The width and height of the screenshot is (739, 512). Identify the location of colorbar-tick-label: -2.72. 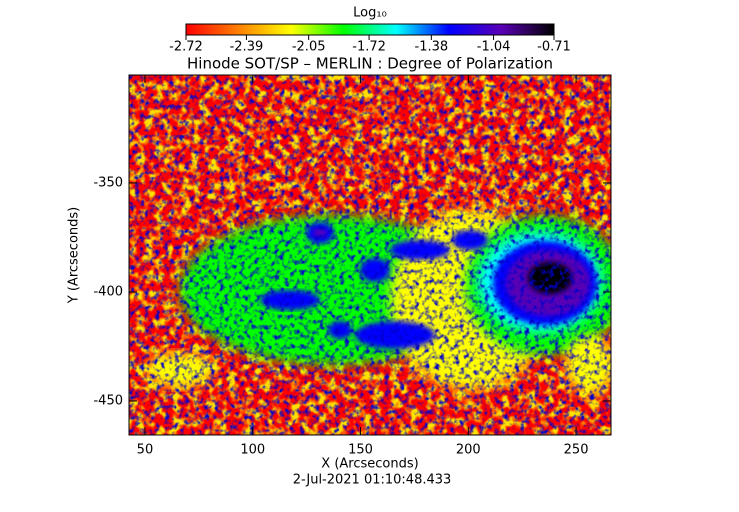
(186, 47).